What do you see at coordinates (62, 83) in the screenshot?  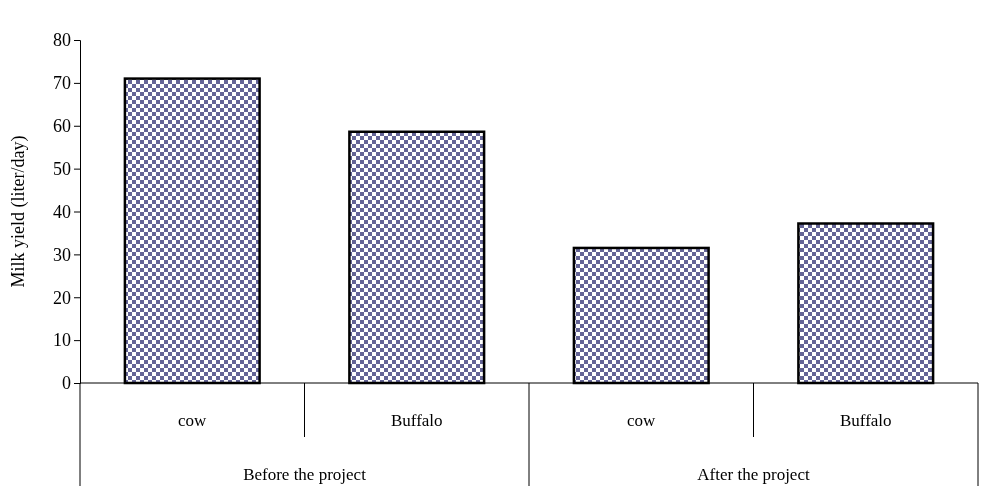 I see `y-tick-label: 70` at bounding box center [62, 83].